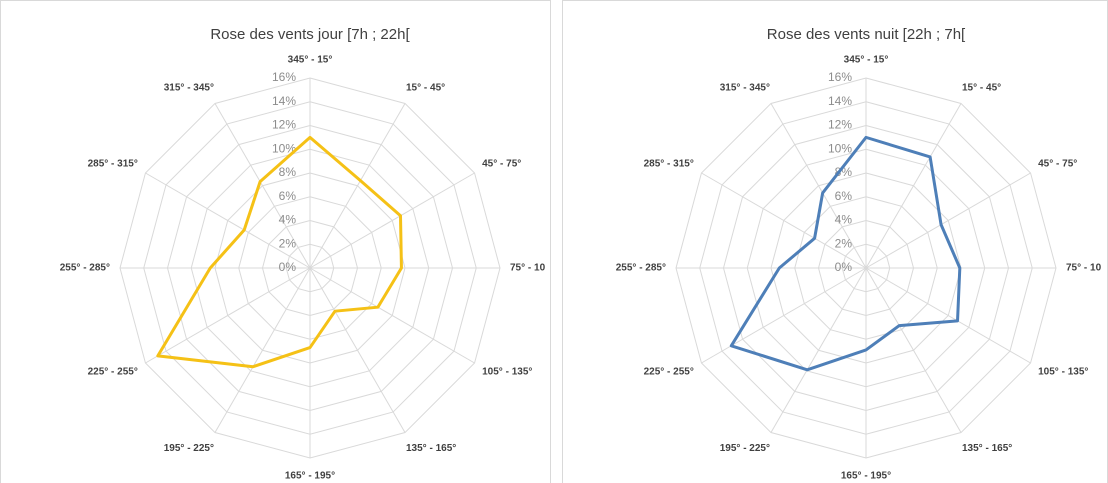  I want to click on chart-title: Rose des vents nuit [22h ; 7h[, so click(866, 34).